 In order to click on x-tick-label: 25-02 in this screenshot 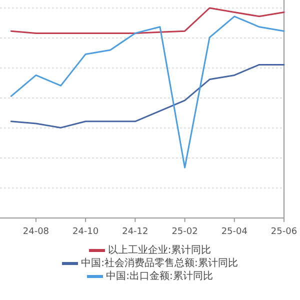, I will do `click(185, 232)`.